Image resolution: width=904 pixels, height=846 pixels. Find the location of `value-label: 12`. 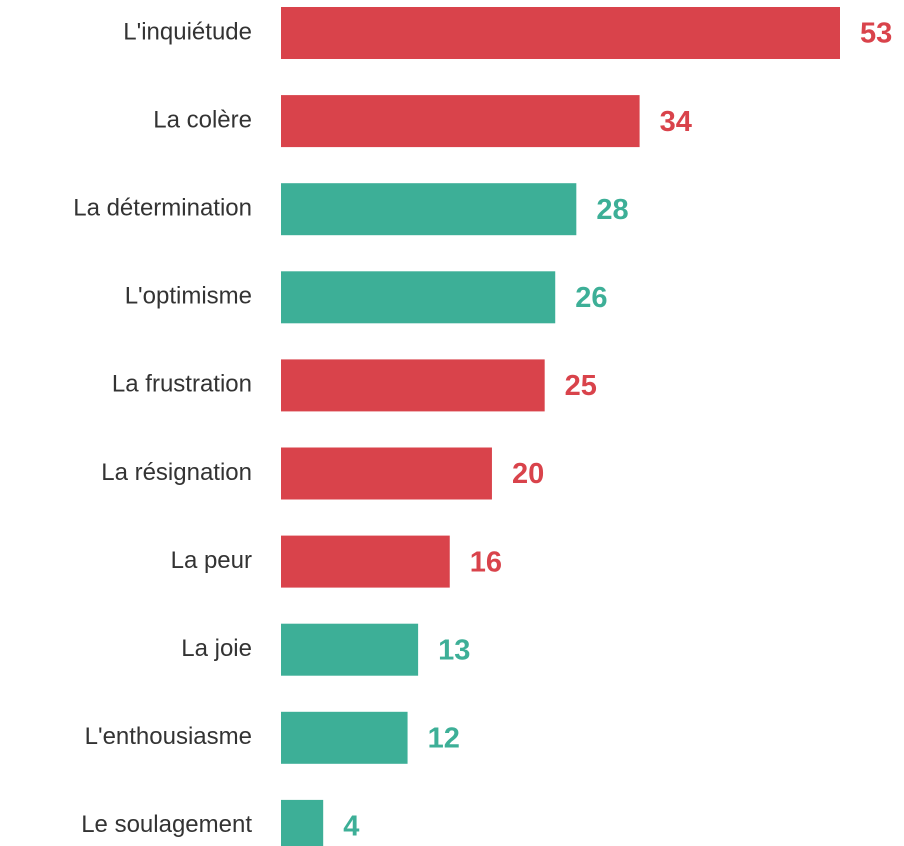

value-label: 12 is located at coordinates (444, 738).